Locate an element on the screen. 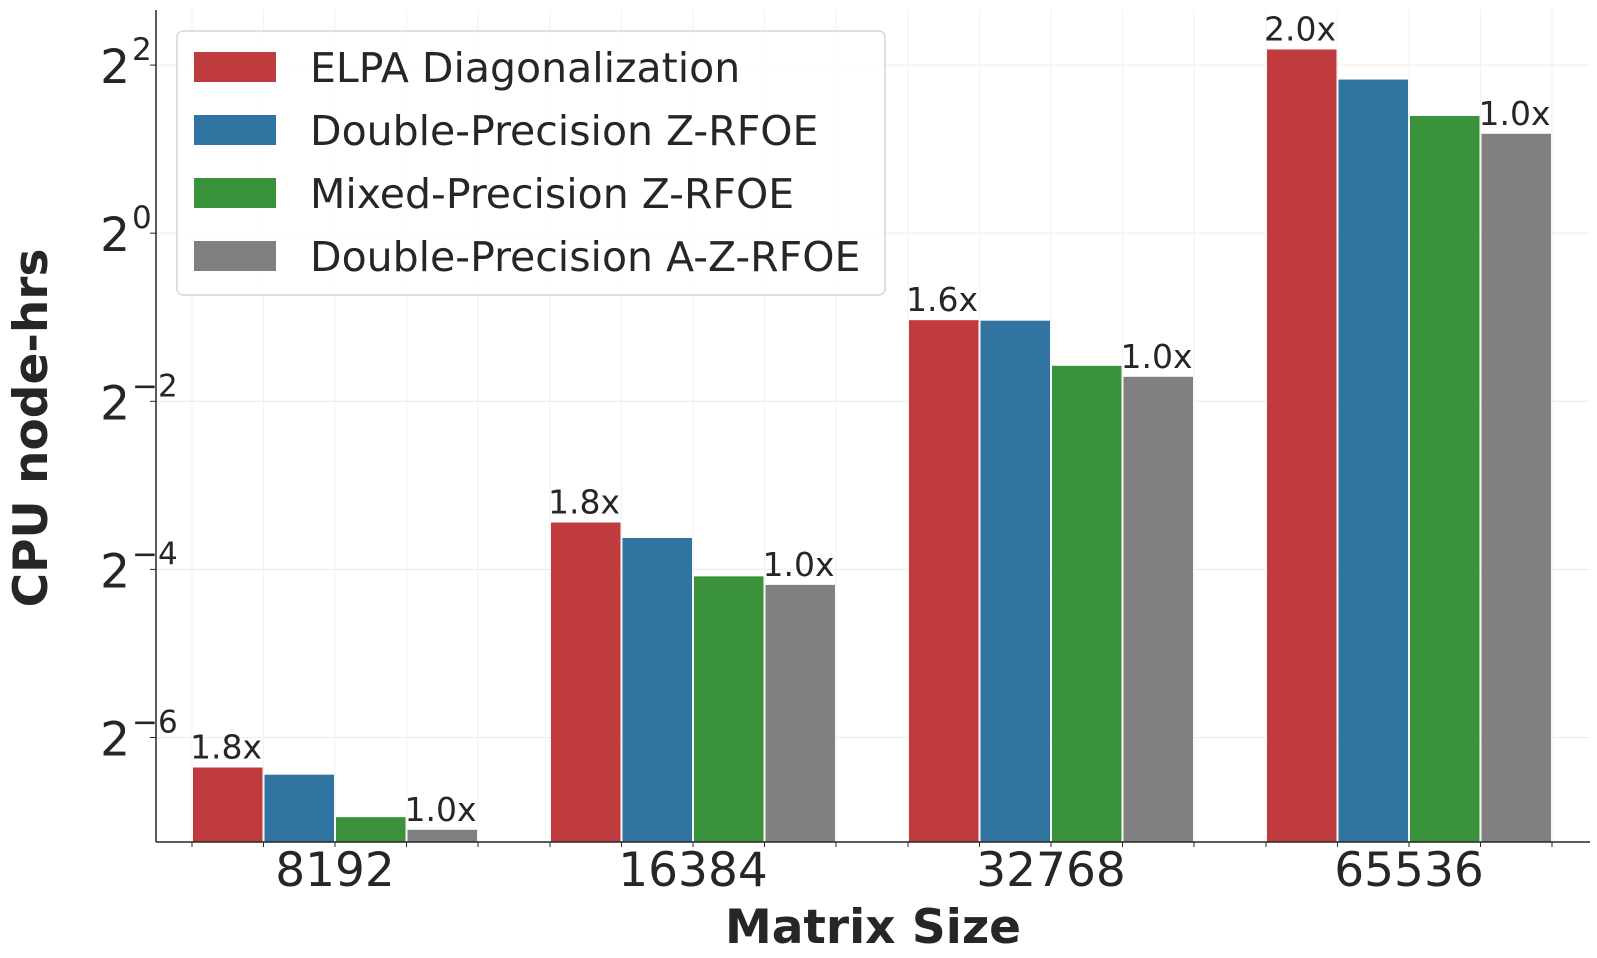 This screenshot has height=958, width=1597. x-tick-label: 8192 is located at coordinates (335, 870).